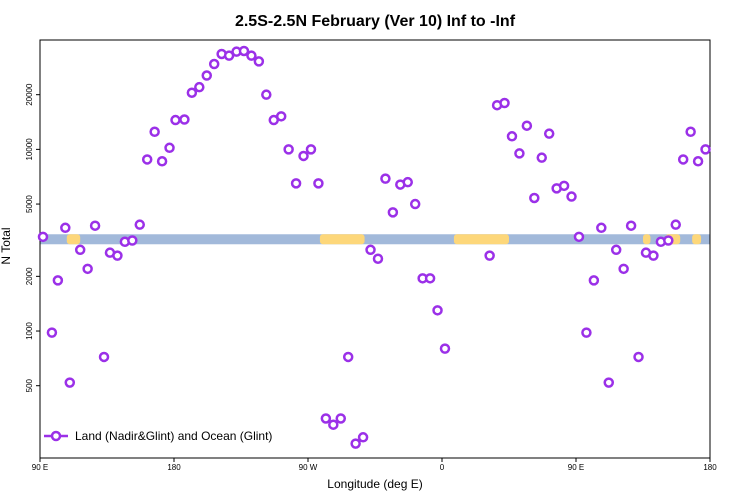 This screenshot has width=750, height=500. I want to click on y-axis-label: N Total, so click(6, 245).